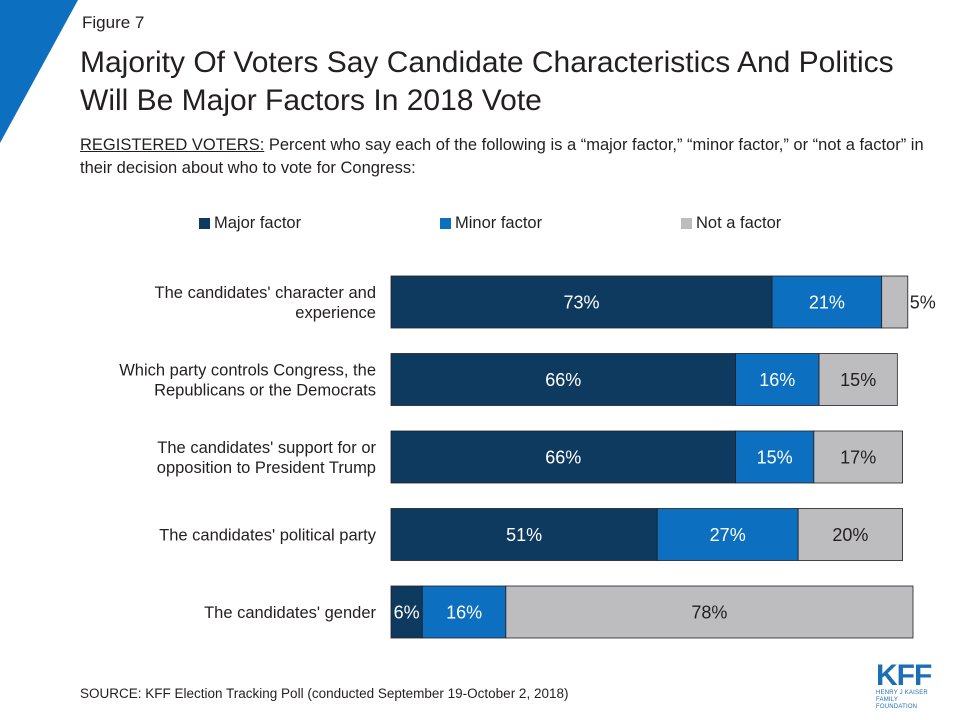 This screenshot has width=960, height=720. What do you see at coordinates (499, 223) in the screenshot?
I see `legend-label-minor: Minor factor` at bounding box center [499, 223].